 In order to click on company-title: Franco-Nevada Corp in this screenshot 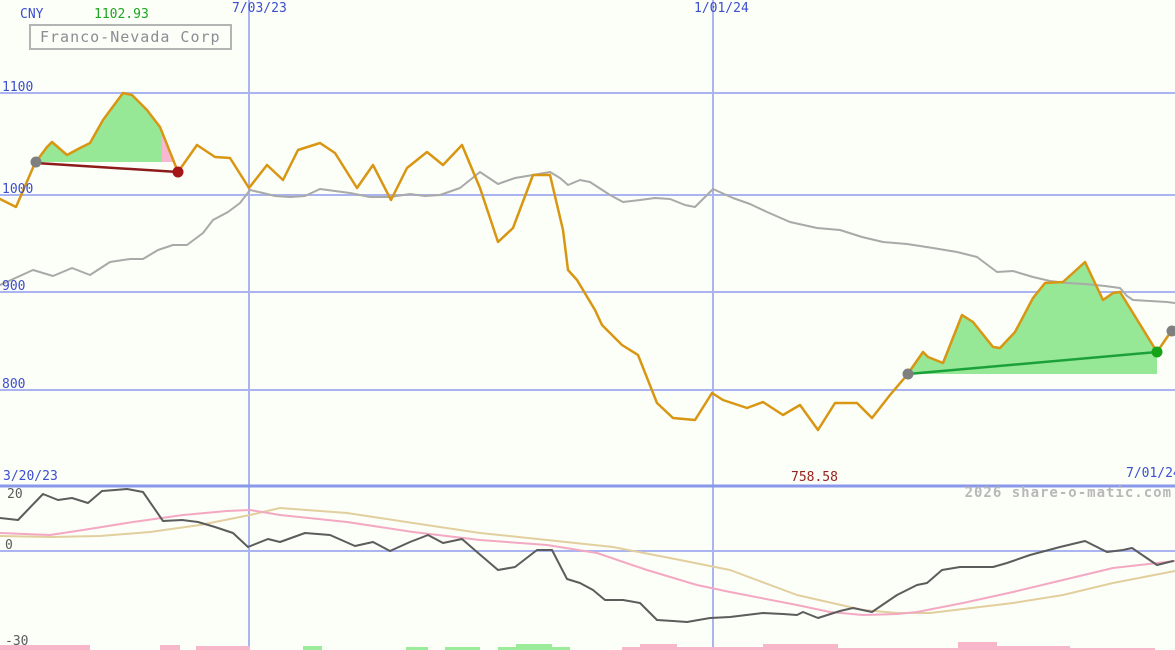, I will do `click(130, 37)`.